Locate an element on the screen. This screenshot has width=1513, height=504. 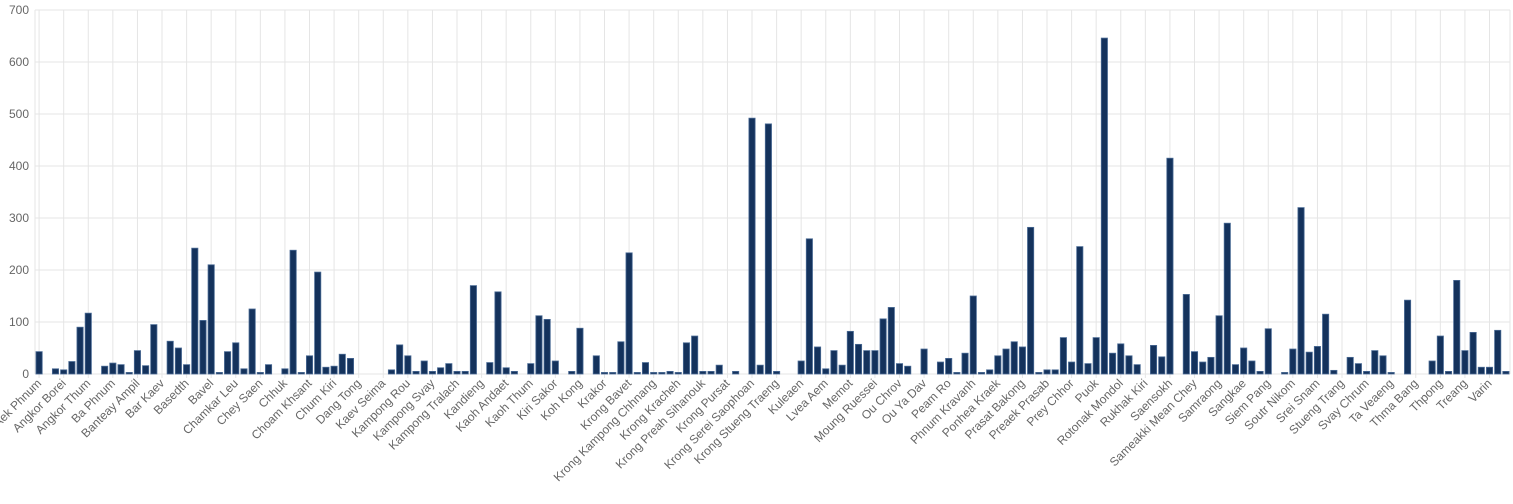
y-tick-label: 200 is located at coordinates (19, 270).